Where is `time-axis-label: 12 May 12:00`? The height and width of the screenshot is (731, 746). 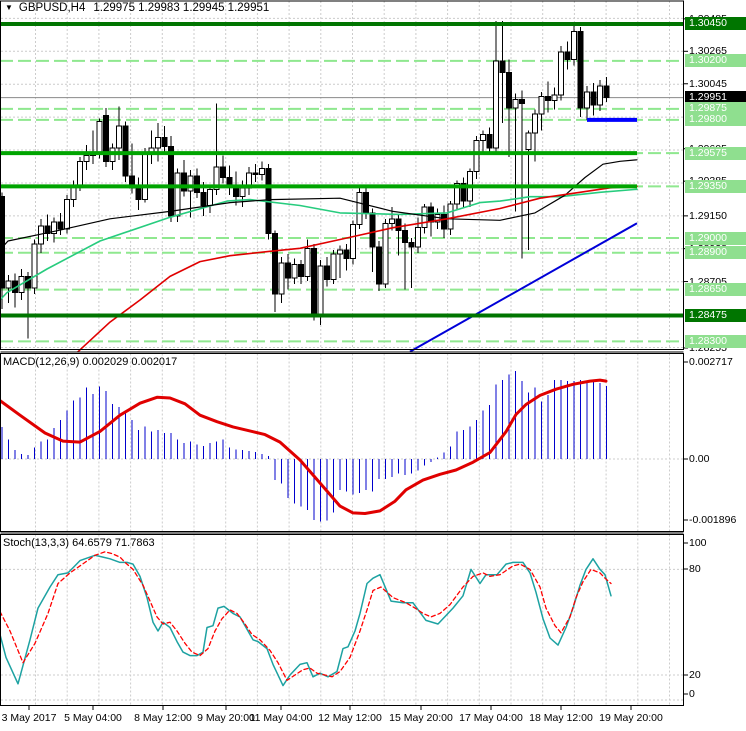 time-axis-label: 12 May 12:00 is located at coordinates (350, 718).